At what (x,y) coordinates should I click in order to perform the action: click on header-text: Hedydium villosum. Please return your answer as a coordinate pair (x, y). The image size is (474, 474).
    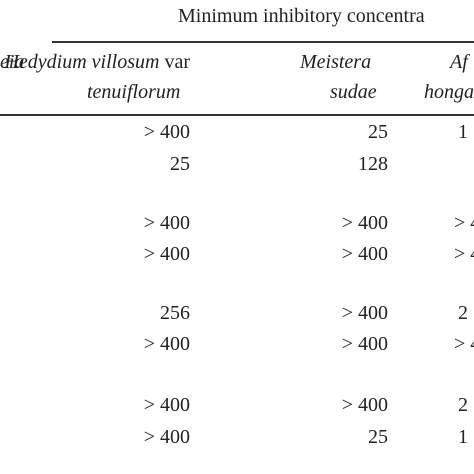
    Looking at the image, I should click on (82, 62).